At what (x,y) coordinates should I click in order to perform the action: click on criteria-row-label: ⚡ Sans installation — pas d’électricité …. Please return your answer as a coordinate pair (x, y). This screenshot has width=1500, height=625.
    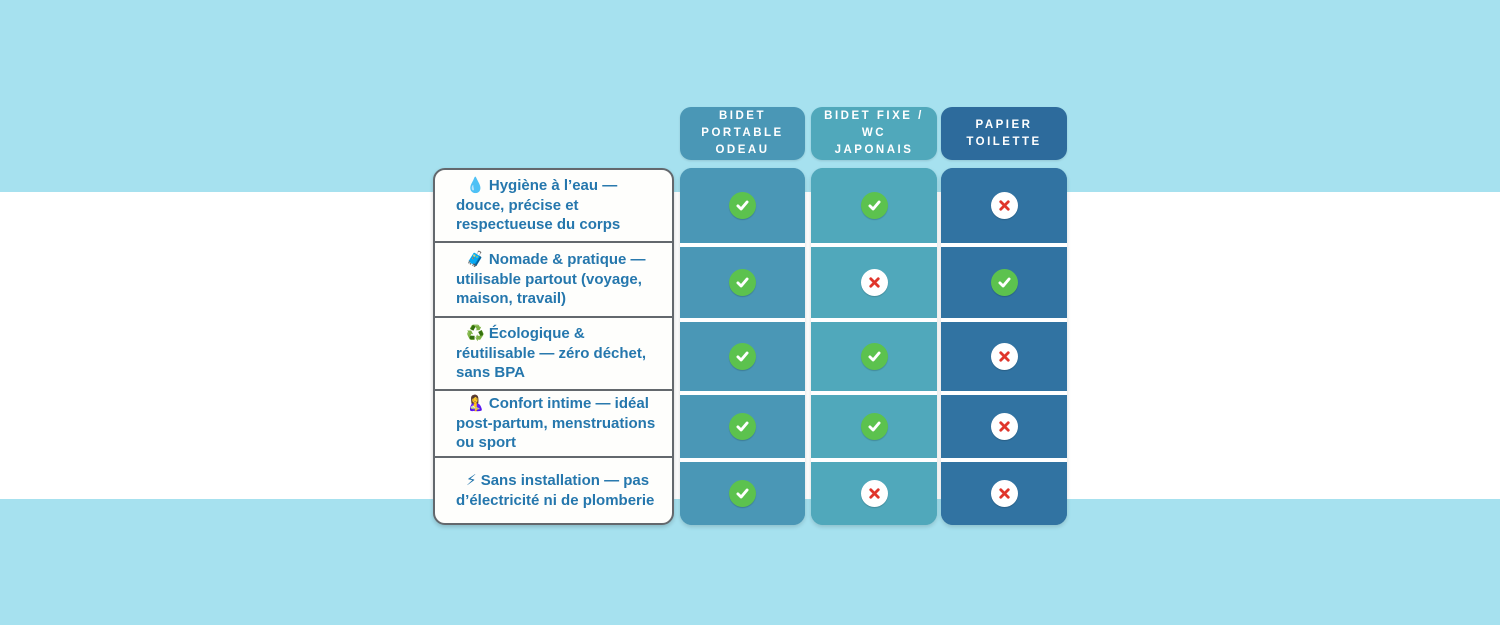
    Looking at the image, I should click on (558, 491).